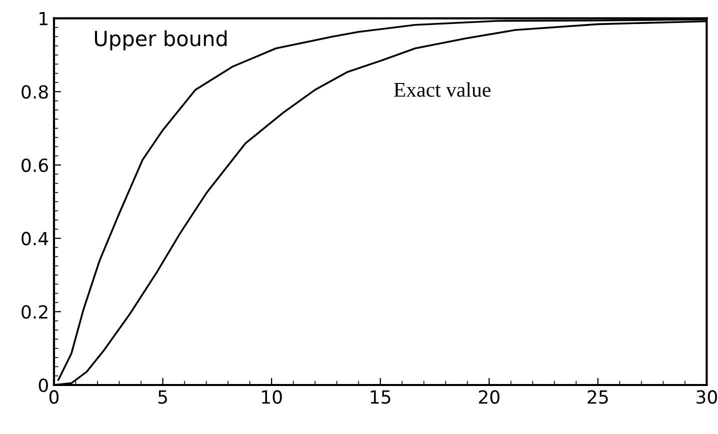 This screenshot has height=434, width=718. Describe the element at coordinates (489, 397) in the screenshot. I see `x-tick-label: 20` at that location.